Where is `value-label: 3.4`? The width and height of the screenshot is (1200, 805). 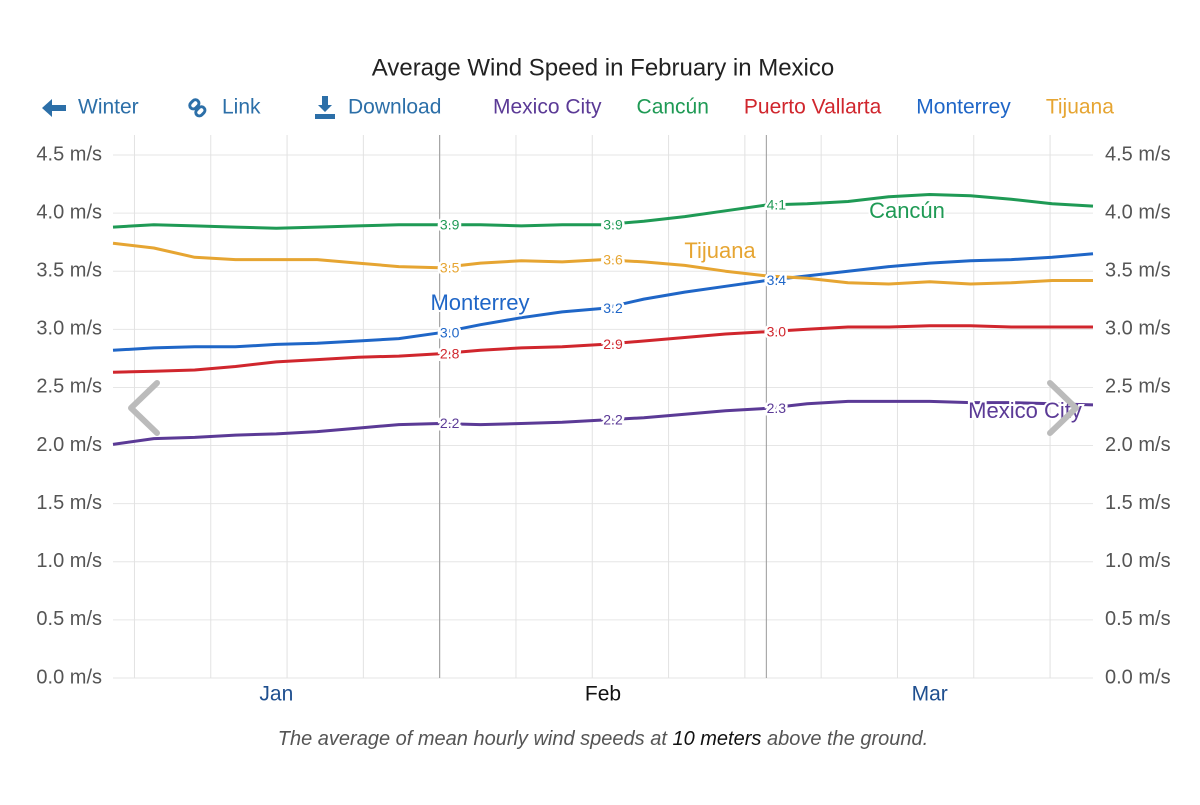
value-label: 3.4 is located at coordinates (777, 280).